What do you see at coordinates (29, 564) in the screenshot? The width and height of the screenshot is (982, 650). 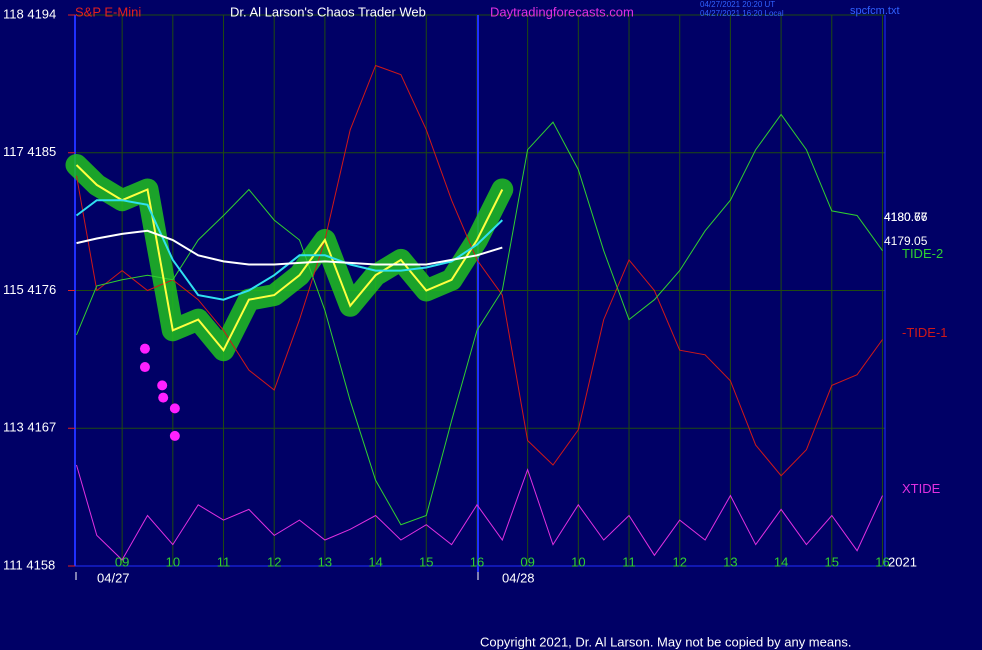 I see `y-tick-label: 111 4158` at bounding box center [29, 564].